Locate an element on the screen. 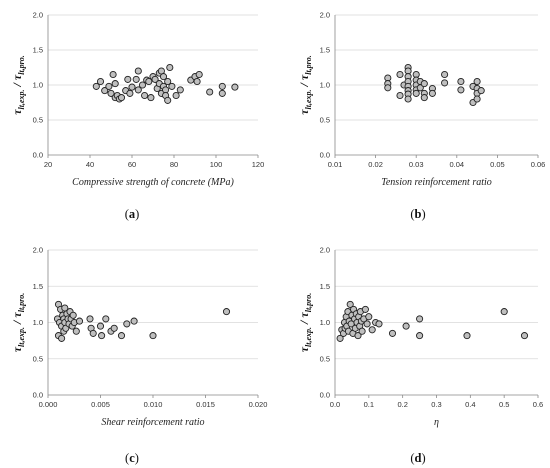 The width and height of the screenshot is (550, 468). x-tick-label: 100 is located at coordinates (216, 164).